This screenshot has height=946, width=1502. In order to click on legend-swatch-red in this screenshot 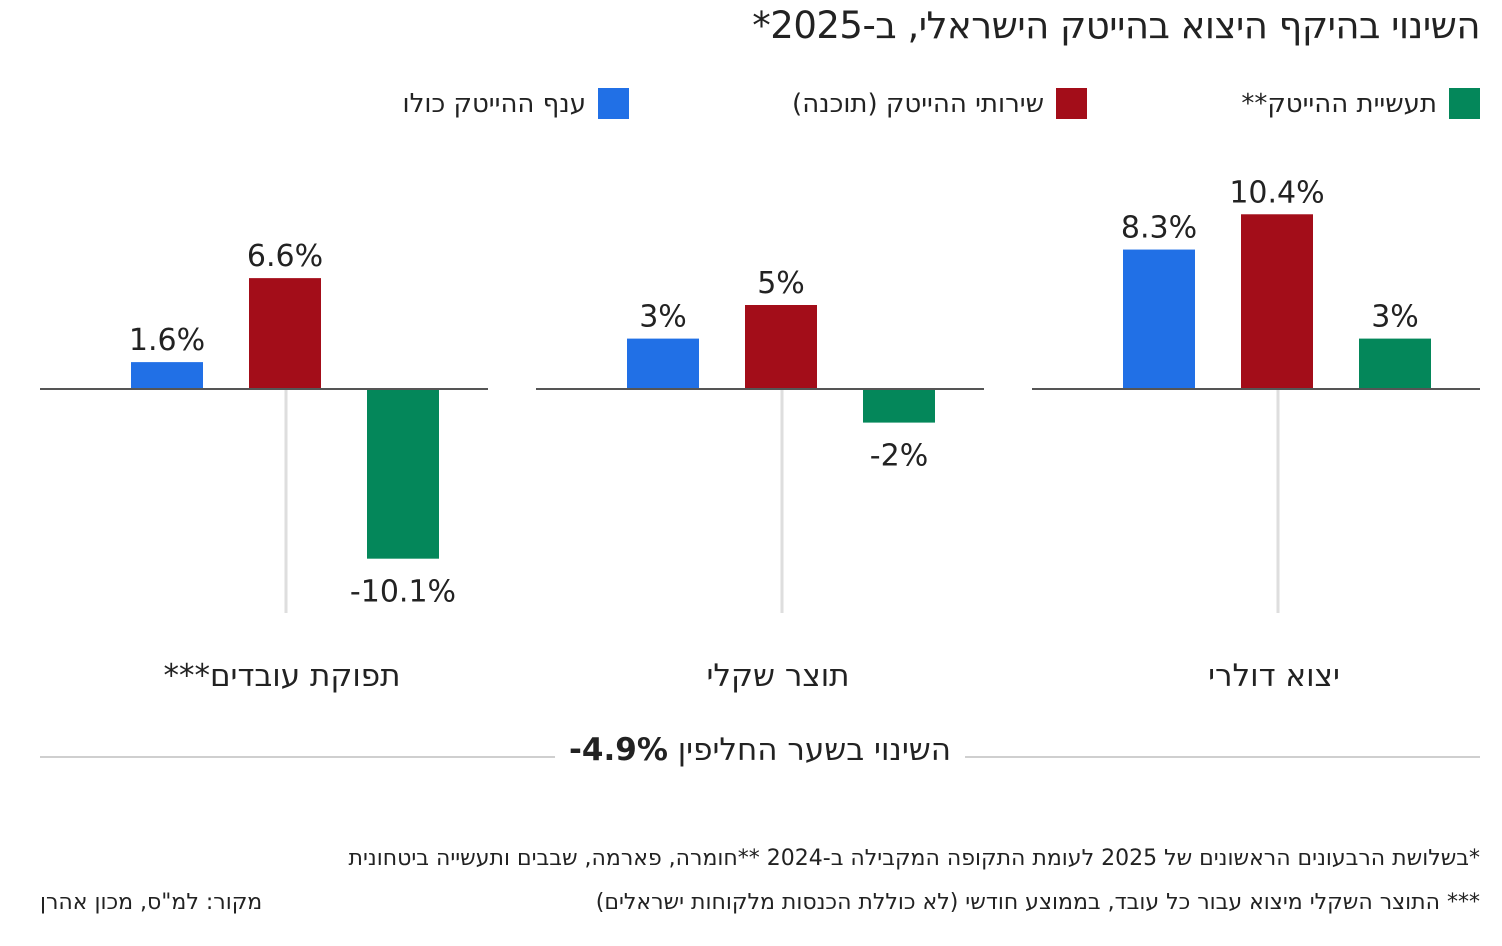, I will do `click(1071, 103)`.